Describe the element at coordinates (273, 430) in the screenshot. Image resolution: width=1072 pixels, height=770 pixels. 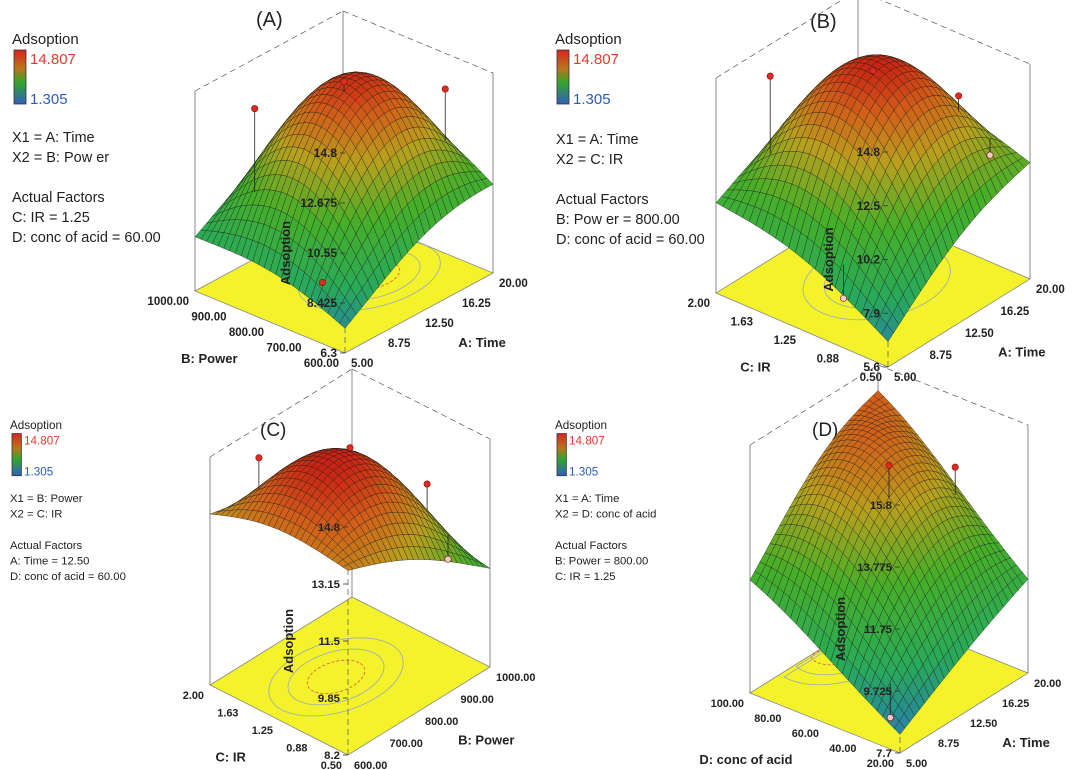
I see `panel-label: (C)` at that location.